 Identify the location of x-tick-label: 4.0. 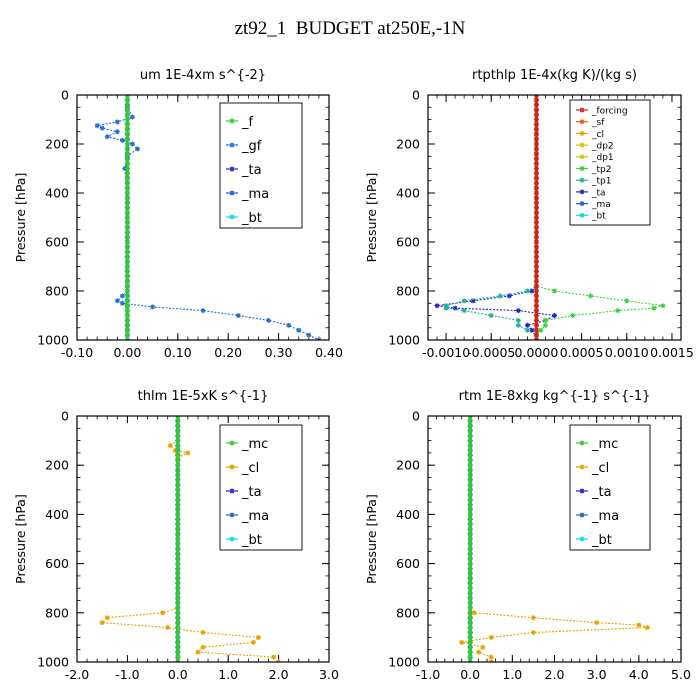
(639, 674).